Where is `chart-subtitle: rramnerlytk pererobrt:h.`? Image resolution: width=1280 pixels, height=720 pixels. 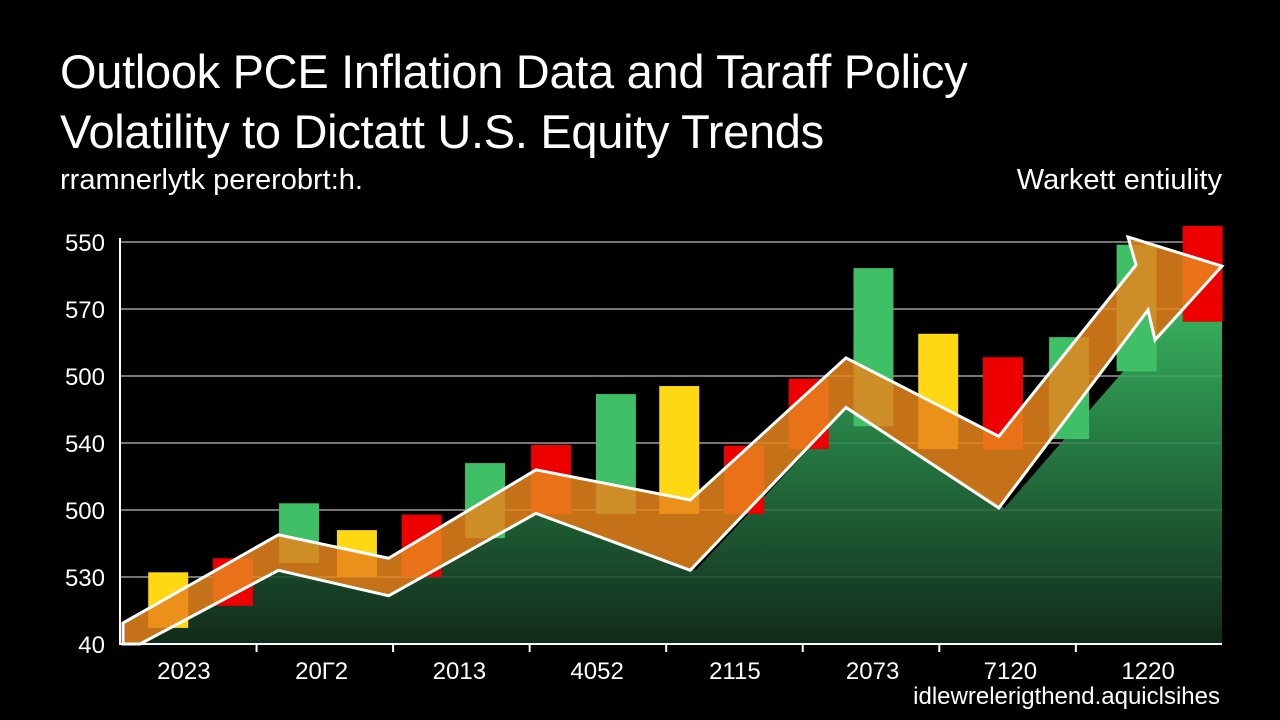
chart-subtitle: rramnerlytk pererobrt:h. is located at coordinates (211, 180).